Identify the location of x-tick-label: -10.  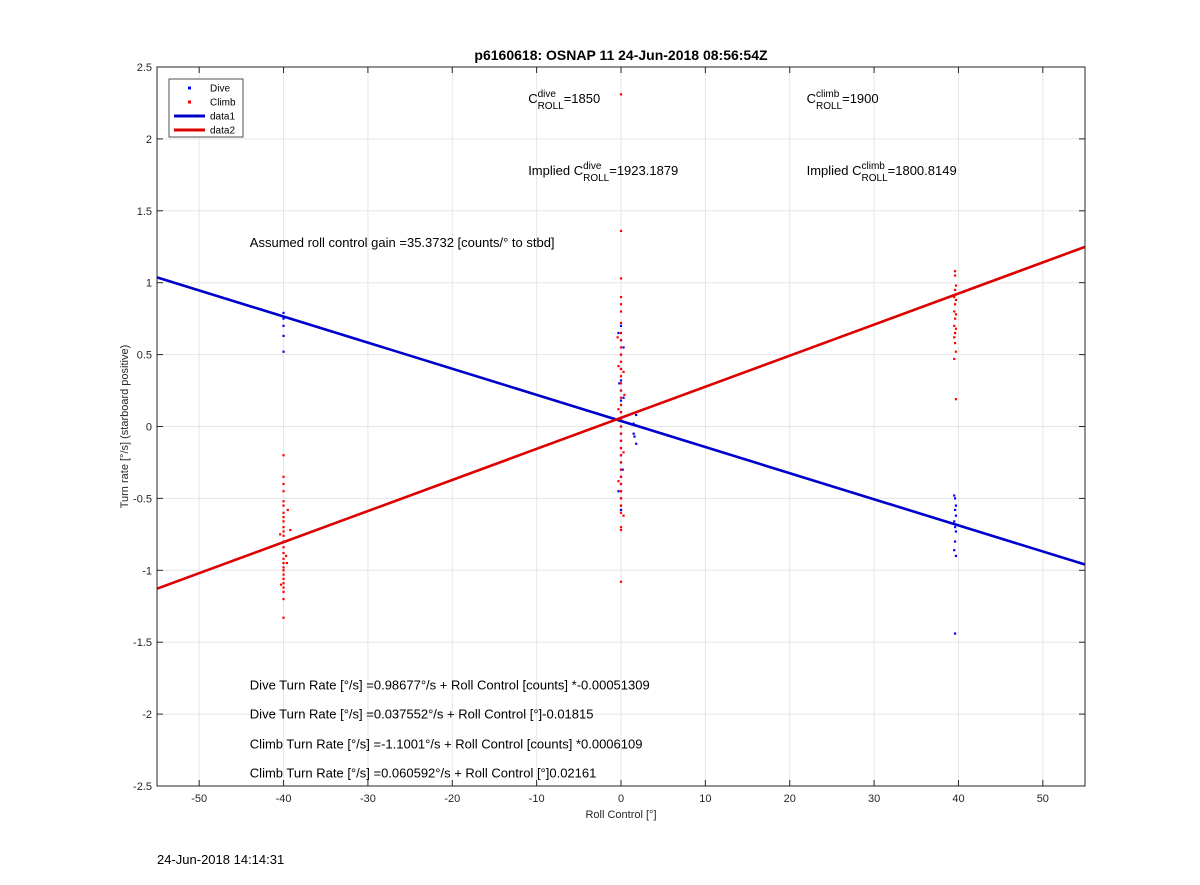
(537, 799).